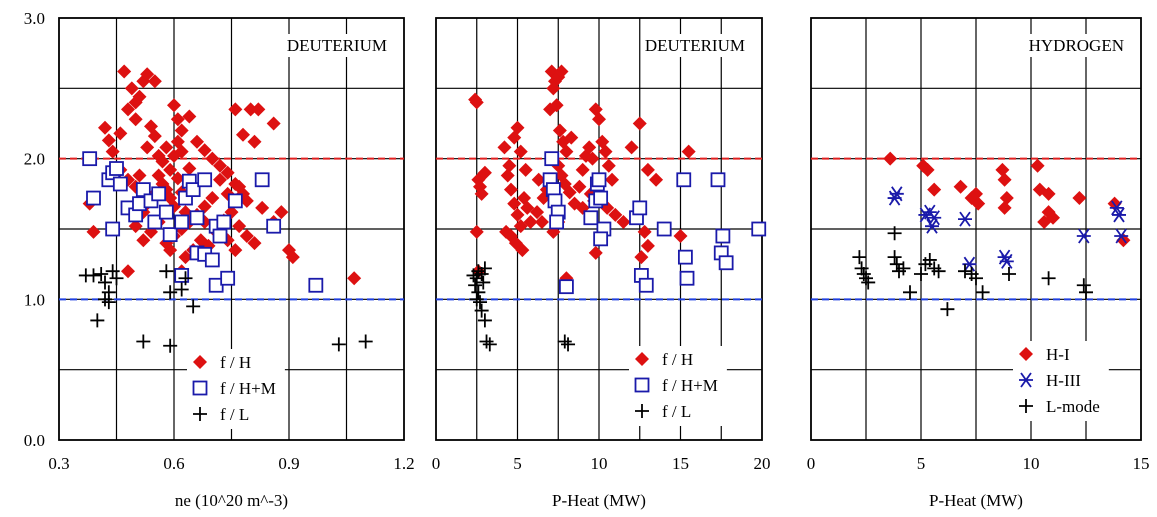 This screenshot has height=517, width=1157. I want to click on legend-label: f / L, so click(234, 414).